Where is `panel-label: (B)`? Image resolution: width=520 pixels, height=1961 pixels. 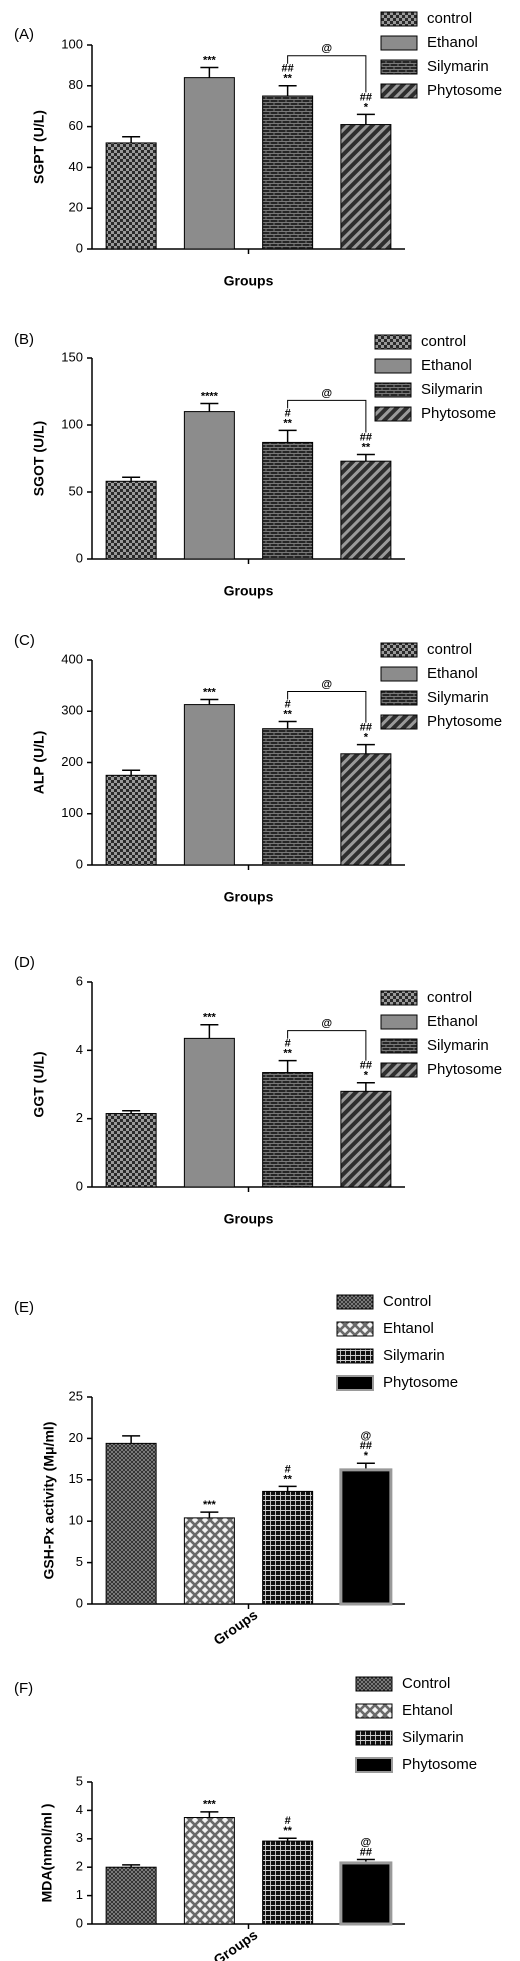 panel-label: (B) is located at coordinates (24, 339).